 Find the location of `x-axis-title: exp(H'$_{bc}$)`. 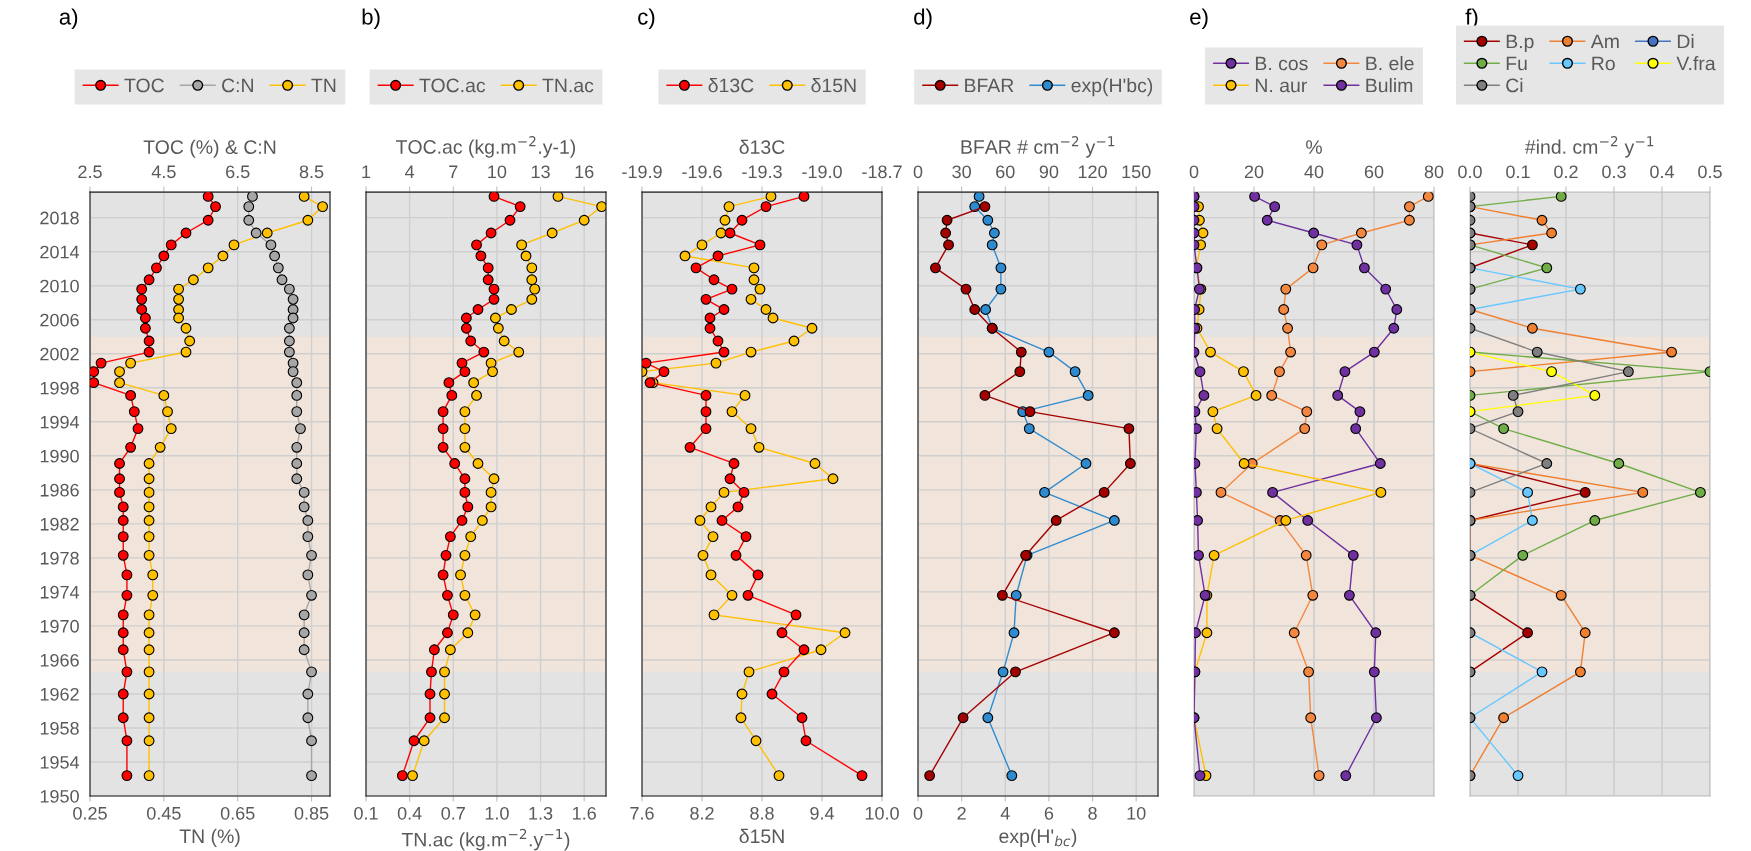

x-axis-title: exp(H'$_{bc}$) is located at coordinates (1038, 837).